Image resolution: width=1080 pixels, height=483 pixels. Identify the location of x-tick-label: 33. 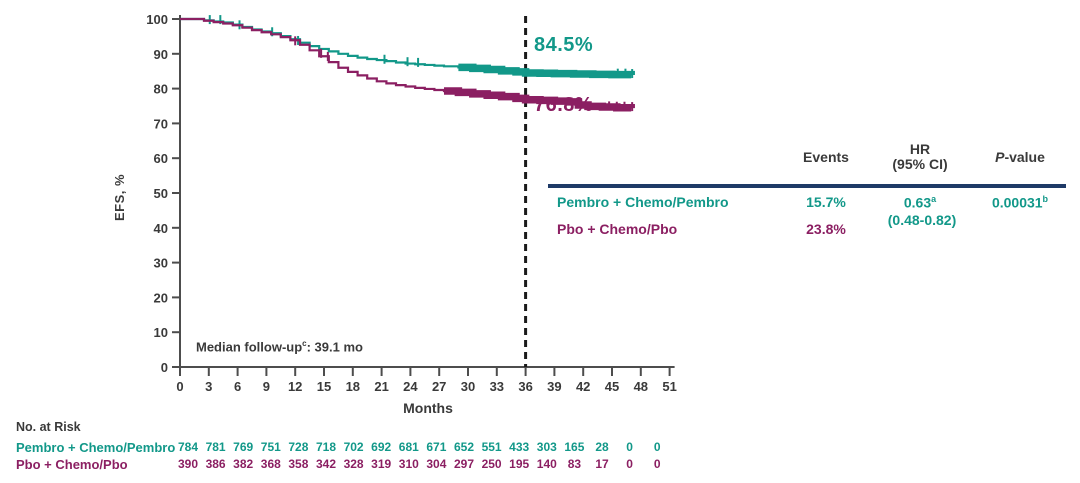
(497, 386).